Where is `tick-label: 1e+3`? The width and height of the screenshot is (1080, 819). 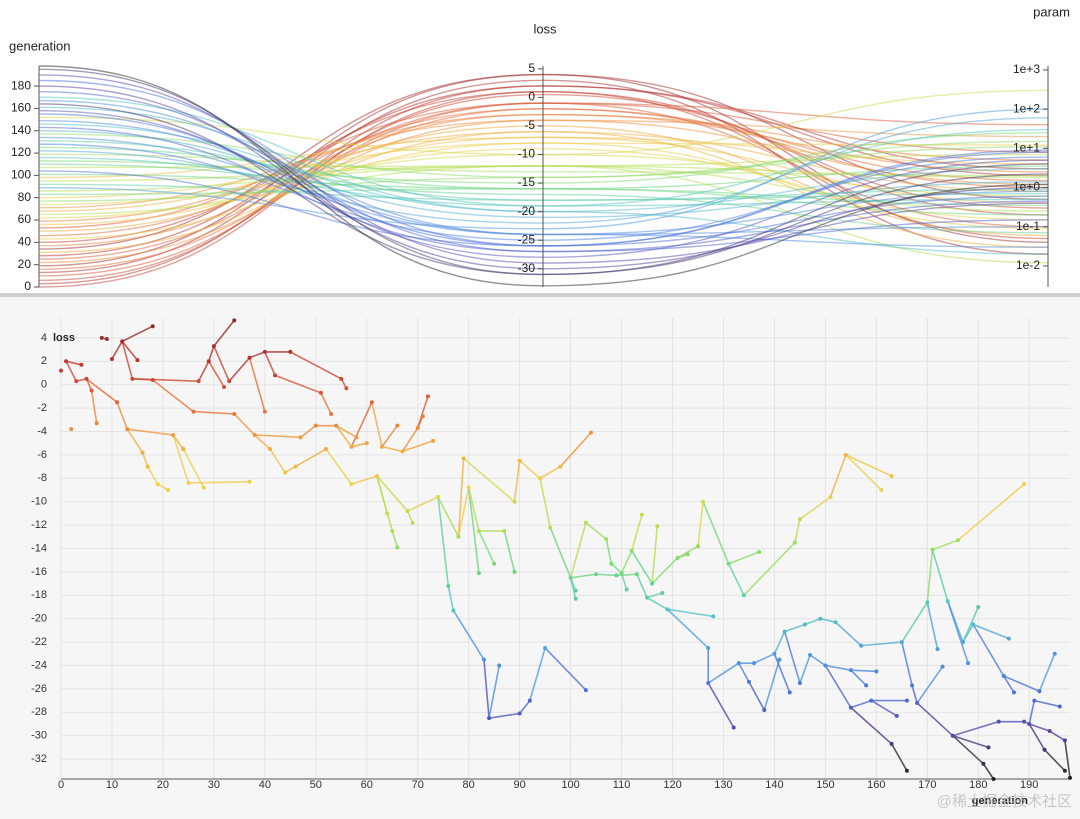
tick-label: 1e+3 is located at coordinates (1026, 69).